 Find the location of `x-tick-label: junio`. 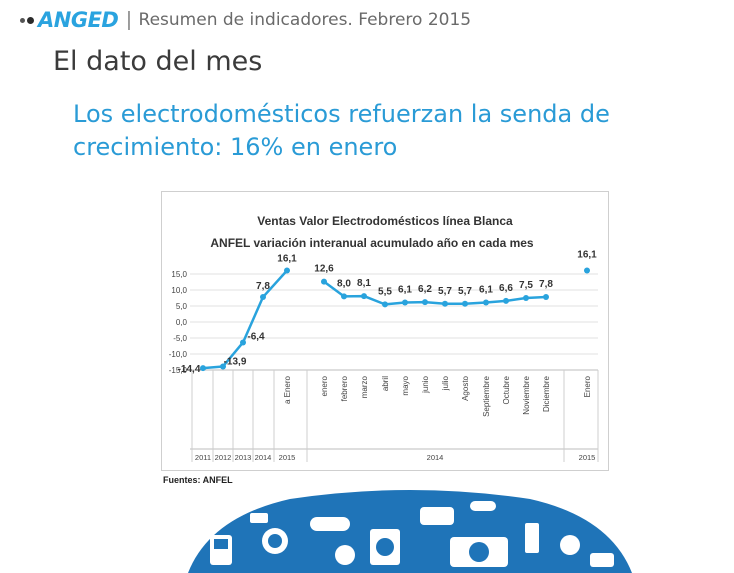

x-tick-label: junio is located at coordinates (425, 384).